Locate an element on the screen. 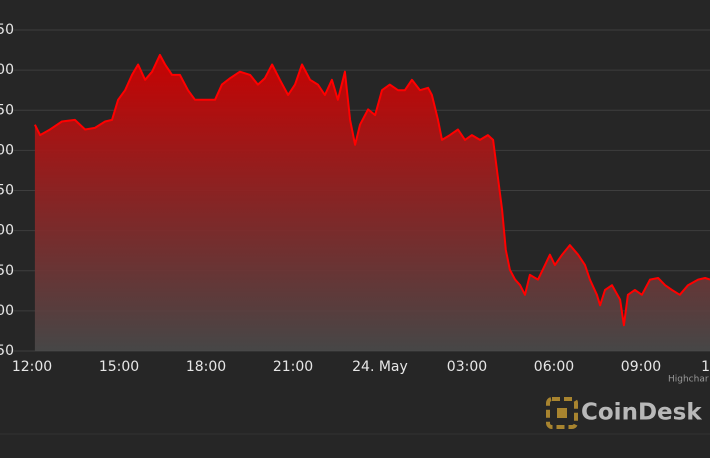 The width and height of the screenshot is (710, 458). watermark: CoinDesk is located at coordinates (641, 413).